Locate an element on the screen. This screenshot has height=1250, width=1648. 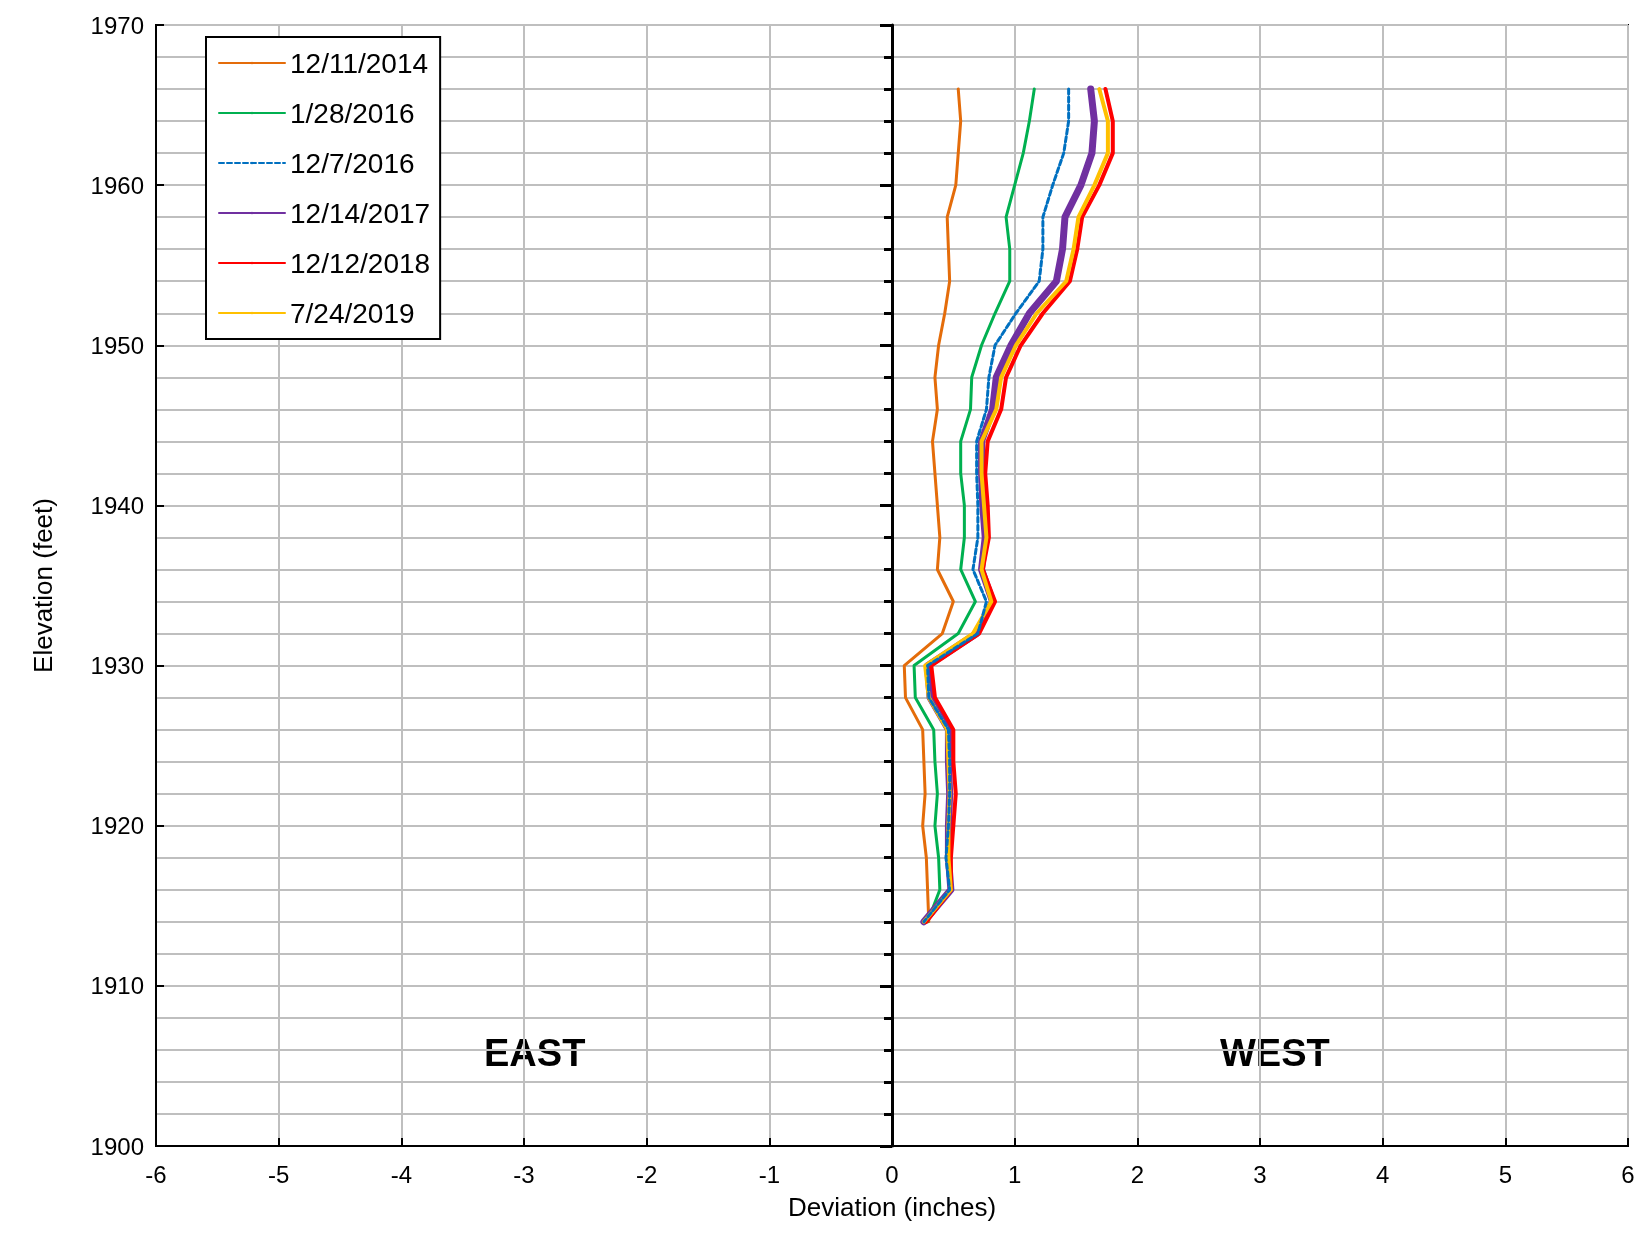
y-tick-label: 1940 is located at coordinates (117, 505).